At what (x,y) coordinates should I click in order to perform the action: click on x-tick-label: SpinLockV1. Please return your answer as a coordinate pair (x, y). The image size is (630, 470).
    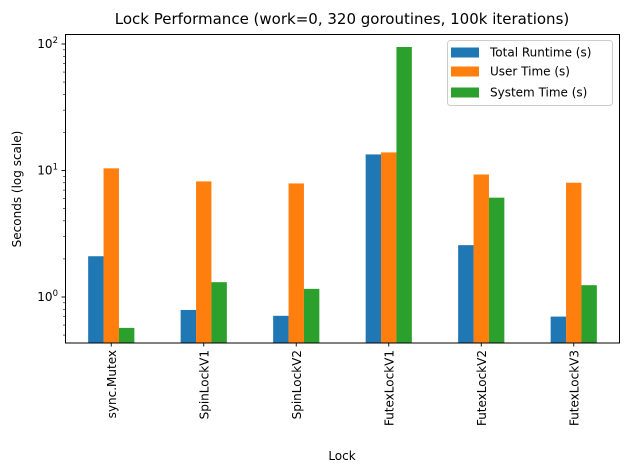
    Looking at the image, I should click on (204, 384).